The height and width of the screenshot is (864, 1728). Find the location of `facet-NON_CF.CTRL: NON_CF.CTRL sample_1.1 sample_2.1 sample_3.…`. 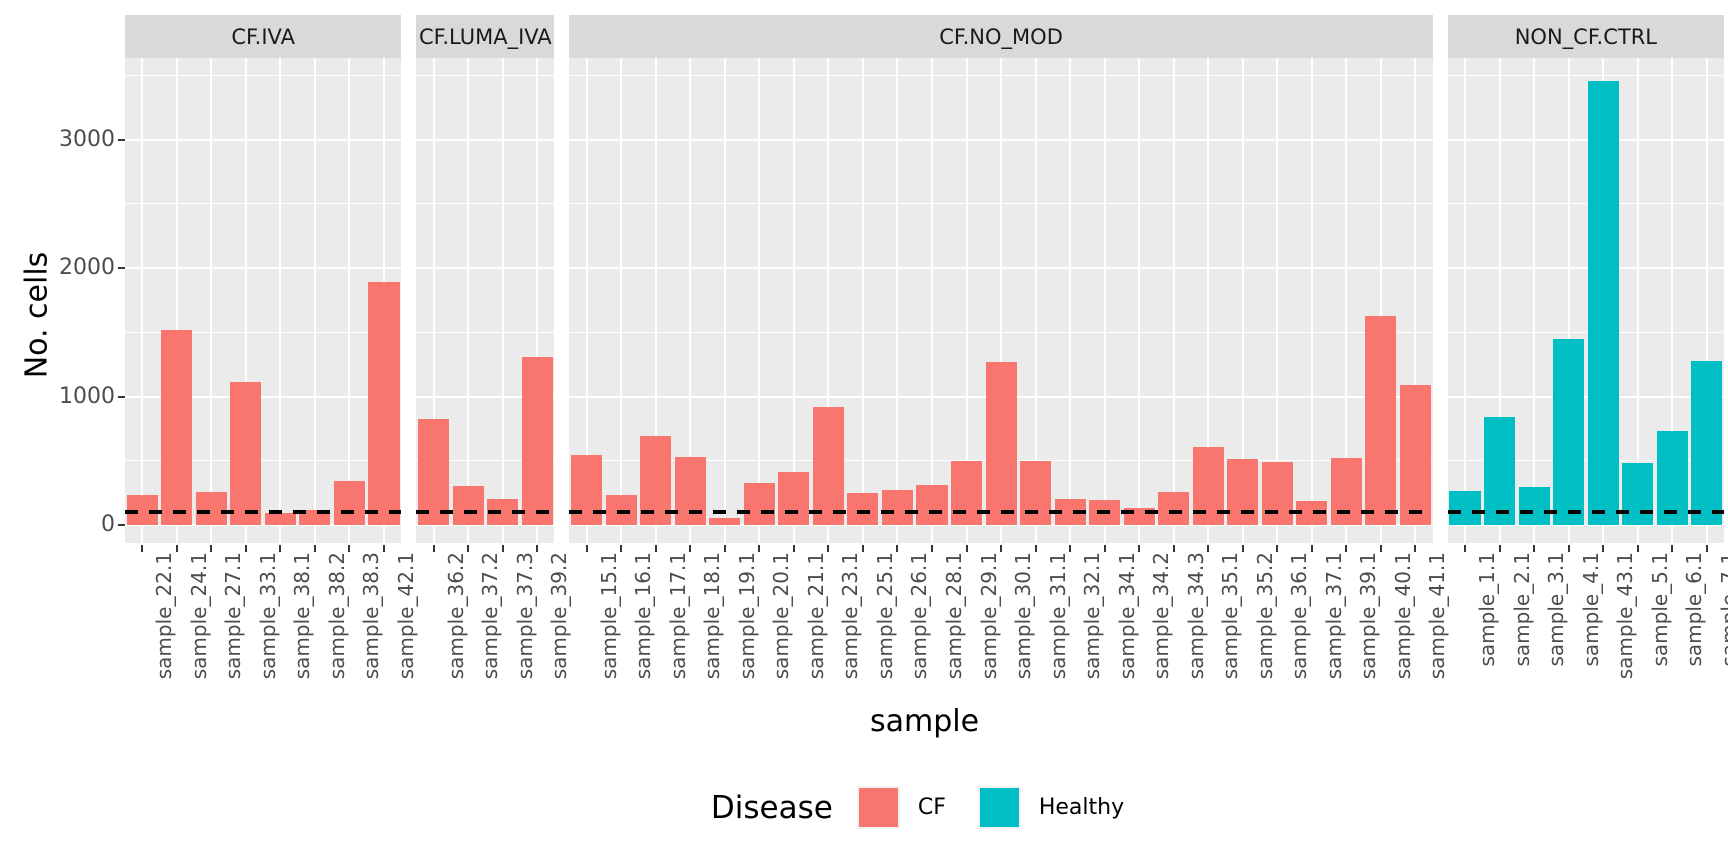

facet-NON_CF.CTRL: NON_CF.CTRL sample_1.1 sample_2.1 sample_3.… is located at coordinates (1587, 359).